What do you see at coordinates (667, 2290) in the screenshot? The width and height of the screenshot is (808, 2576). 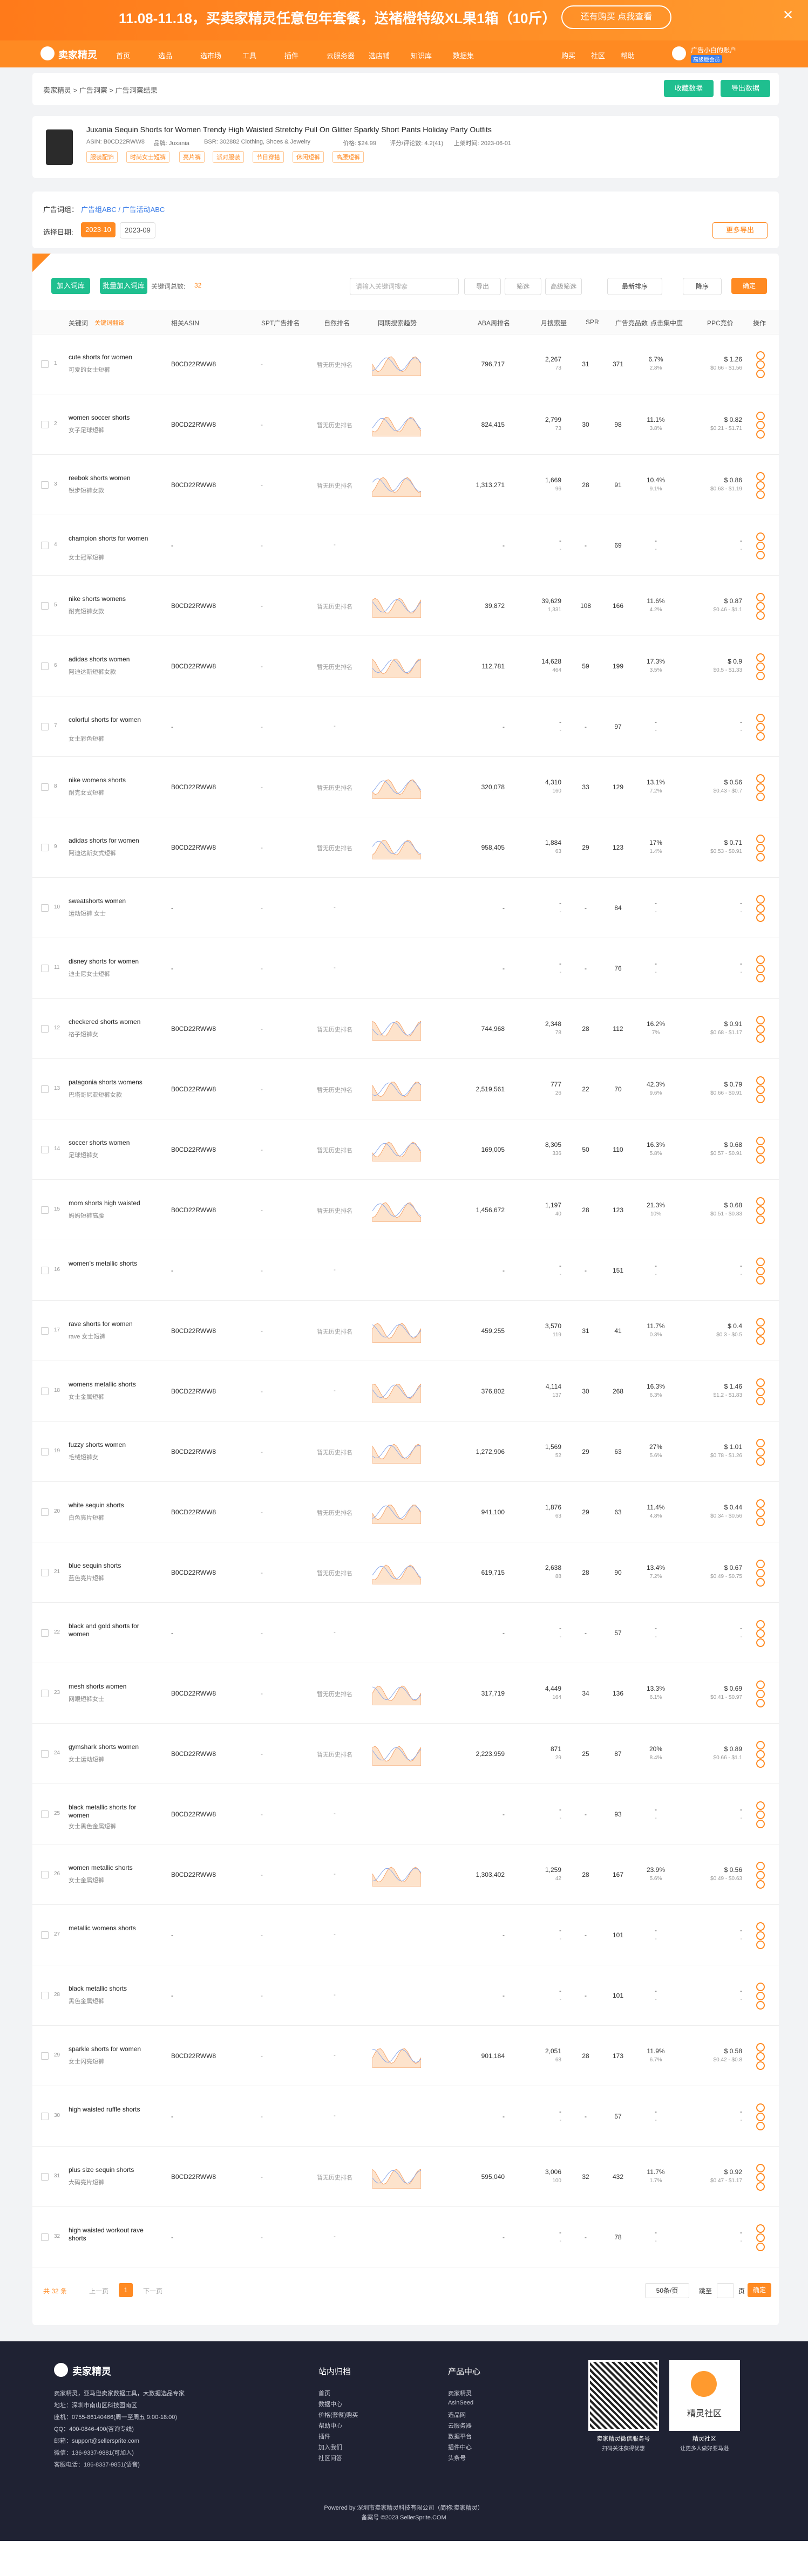 I see `page-size: 50条/页` at bounding box center [667, 2290].